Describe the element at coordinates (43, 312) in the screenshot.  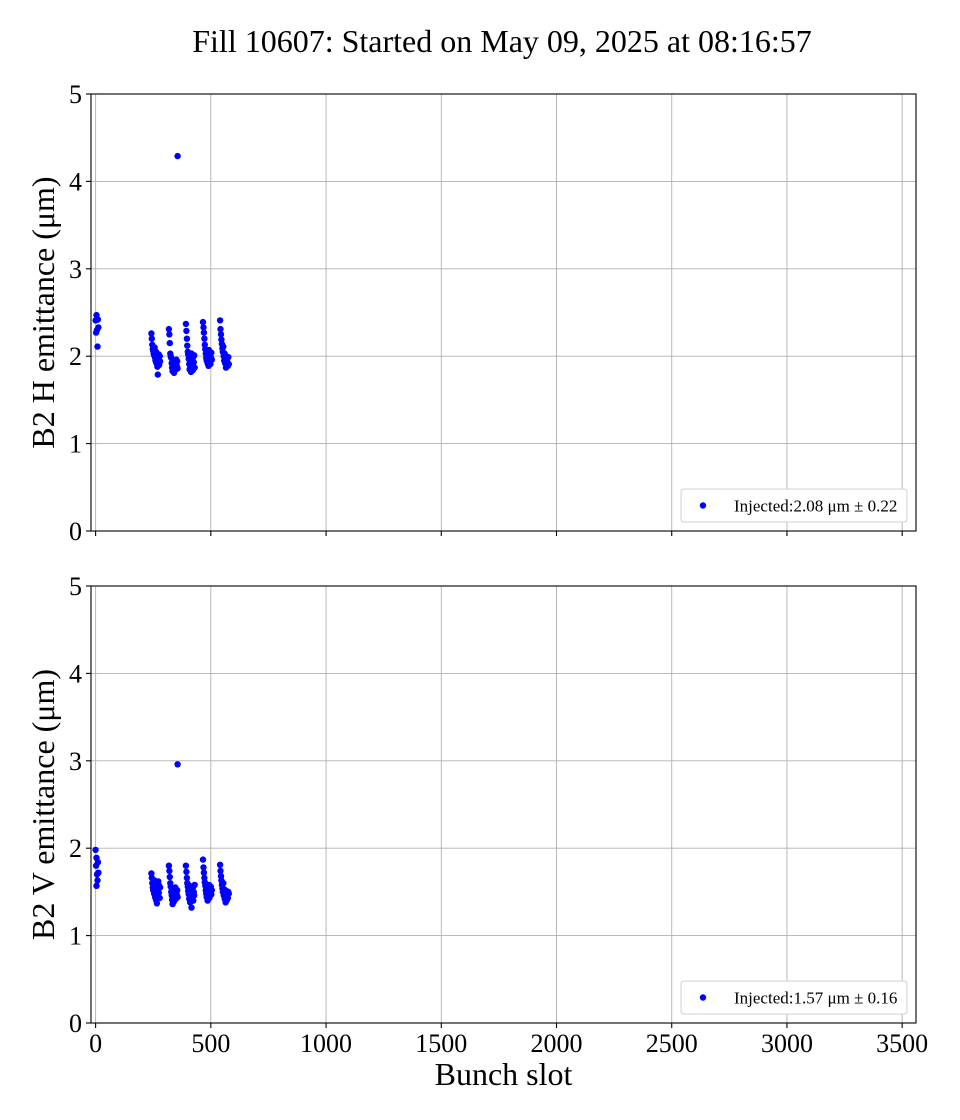
I see `y-axis-label: B2 H emittance (μm)` at that location.